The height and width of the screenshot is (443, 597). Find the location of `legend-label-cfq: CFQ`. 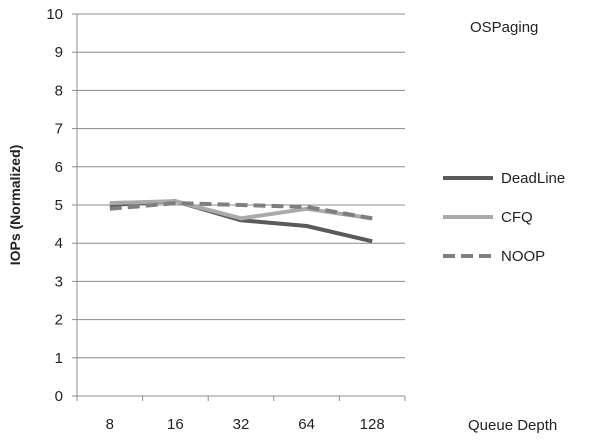

legend-label-cfq: CFQ is located at coordinates (517, 217).